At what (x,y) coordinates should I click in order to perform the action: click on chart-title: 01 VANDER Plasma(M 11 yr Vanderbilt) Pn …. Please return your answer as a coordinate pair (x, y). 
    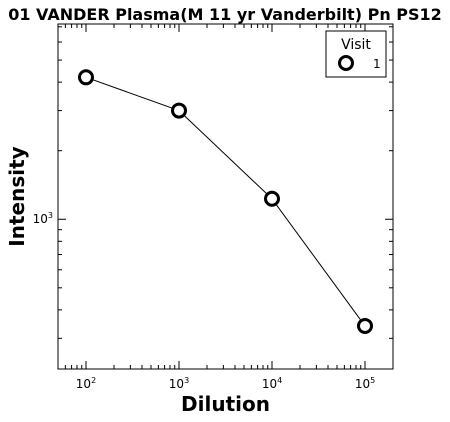
    Looking at the image, I should click on (225, 14).